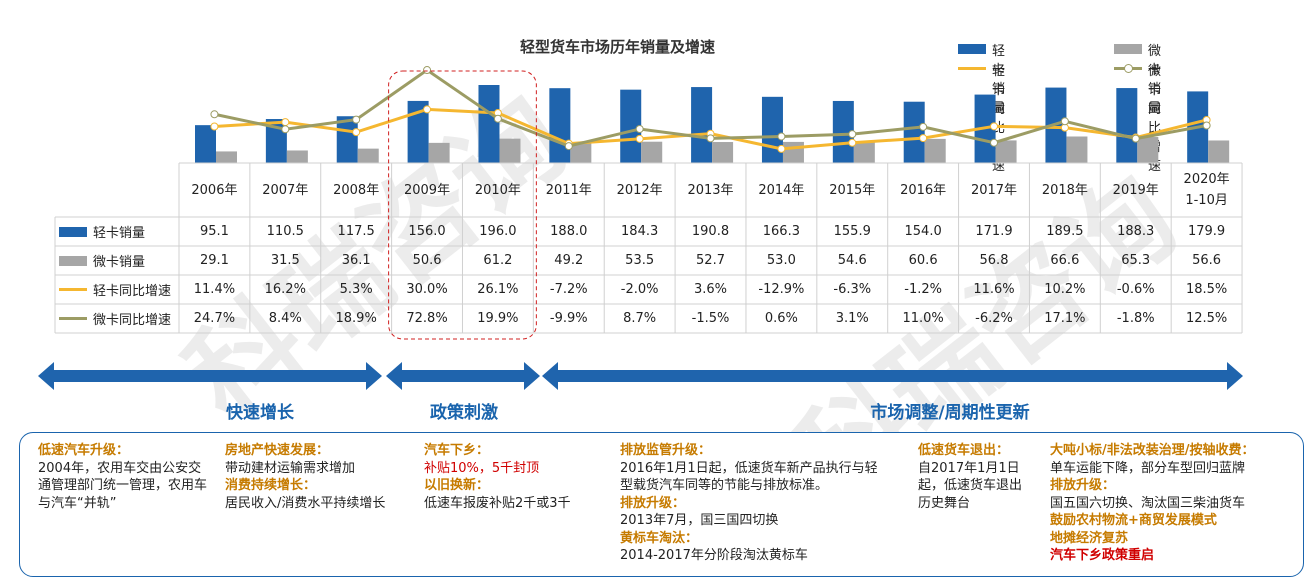 This screenshot has width=1314, height=588. Describe the element at coordinates (285, 231) in the screenshot. I see `data-label: 110.5` at that location.